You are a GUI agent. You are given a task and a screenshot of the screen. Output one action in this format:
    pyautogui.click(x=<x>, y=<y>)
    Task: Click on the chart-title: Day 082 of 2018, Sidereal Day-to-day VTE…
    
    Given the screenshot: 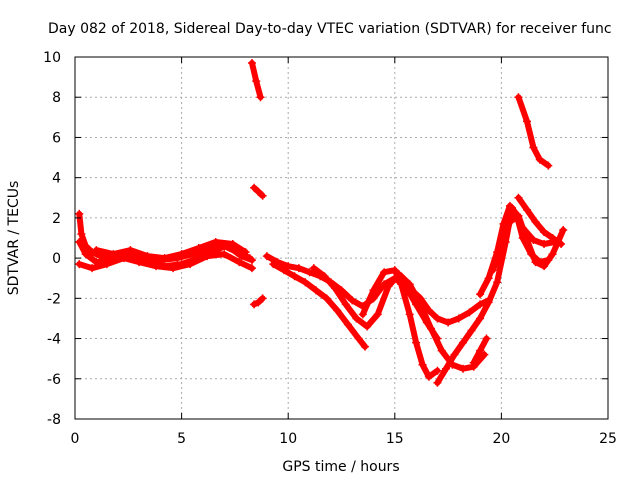 What is the action you would take?
    pyautogui.click(x=330, y=29)
    